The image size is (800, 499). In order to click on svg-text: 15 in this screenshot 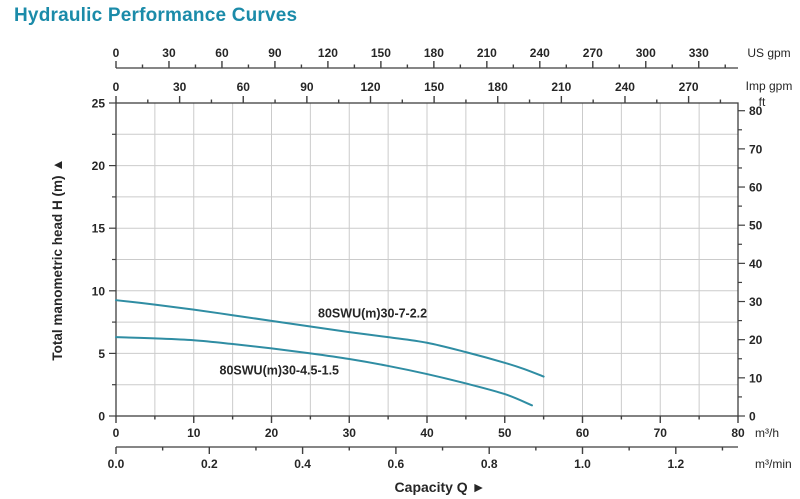, I will do `click(99, 229)`.